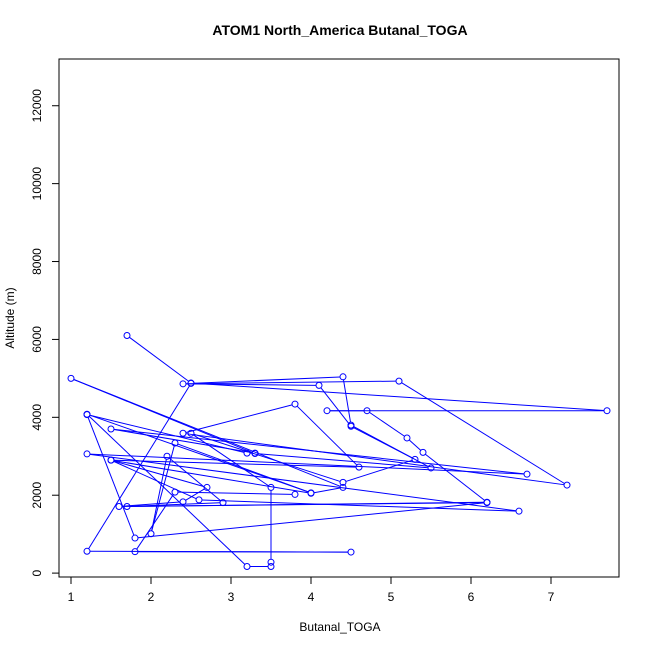 The width and height of the screenshot is (650, 650). Describe the element at coordinates (37, 495) in the screenshot. I see `y-tick-label: 2000` at that location.